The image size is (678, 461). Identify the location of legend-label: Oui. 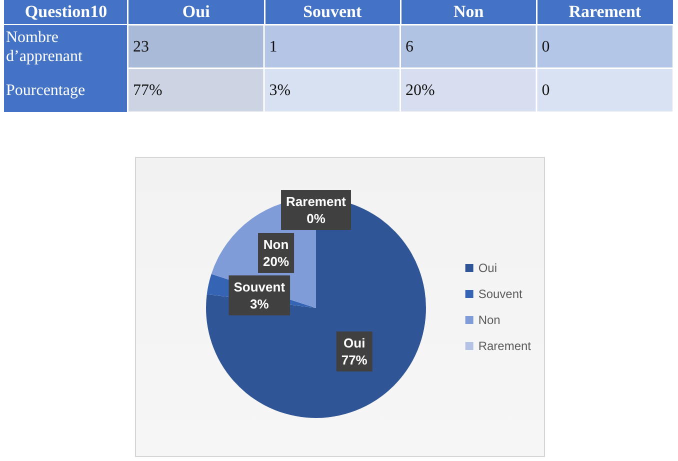
(487, 268).